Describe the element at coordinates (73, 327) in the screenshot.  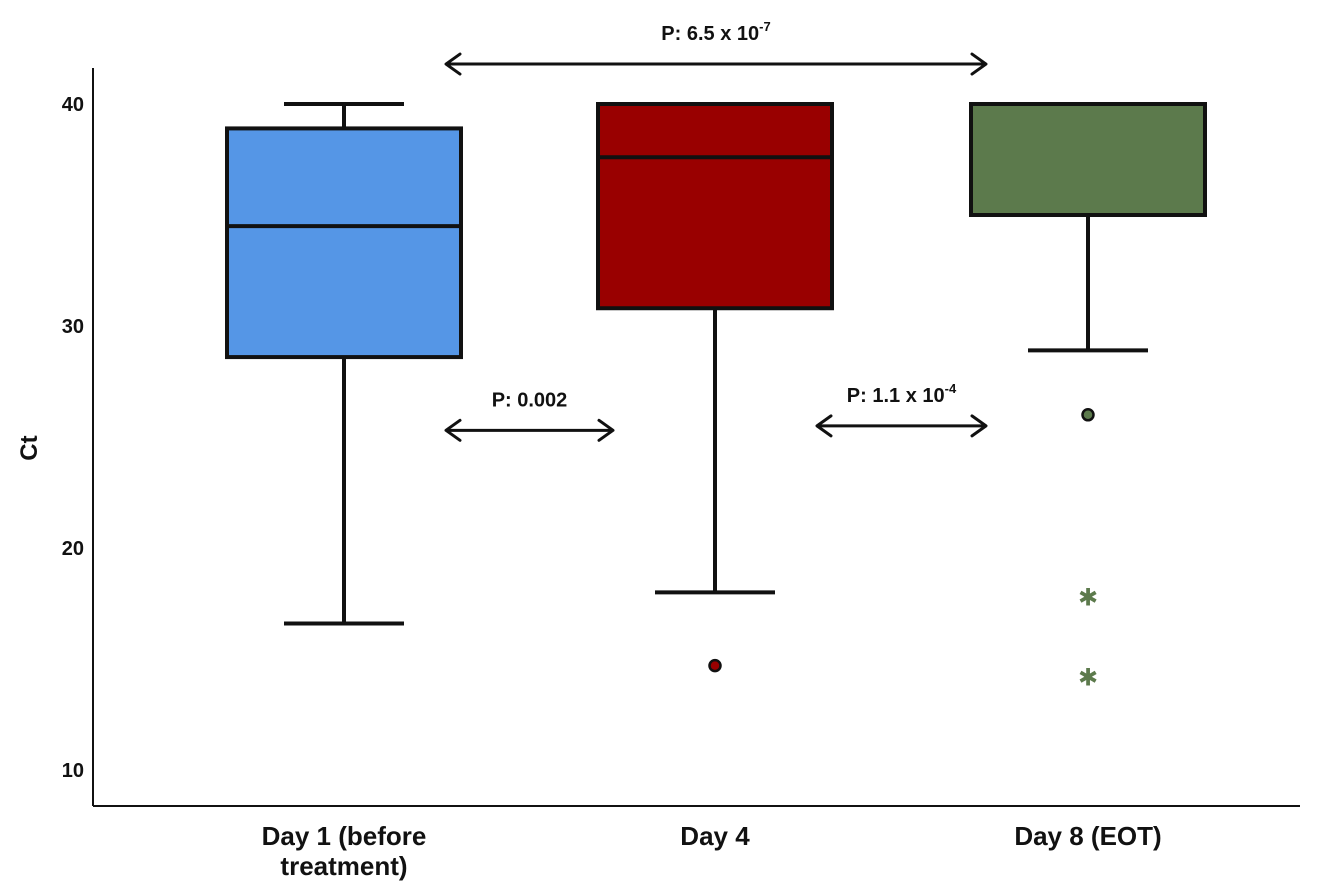
I see `y-tick-label: 30` at that location.